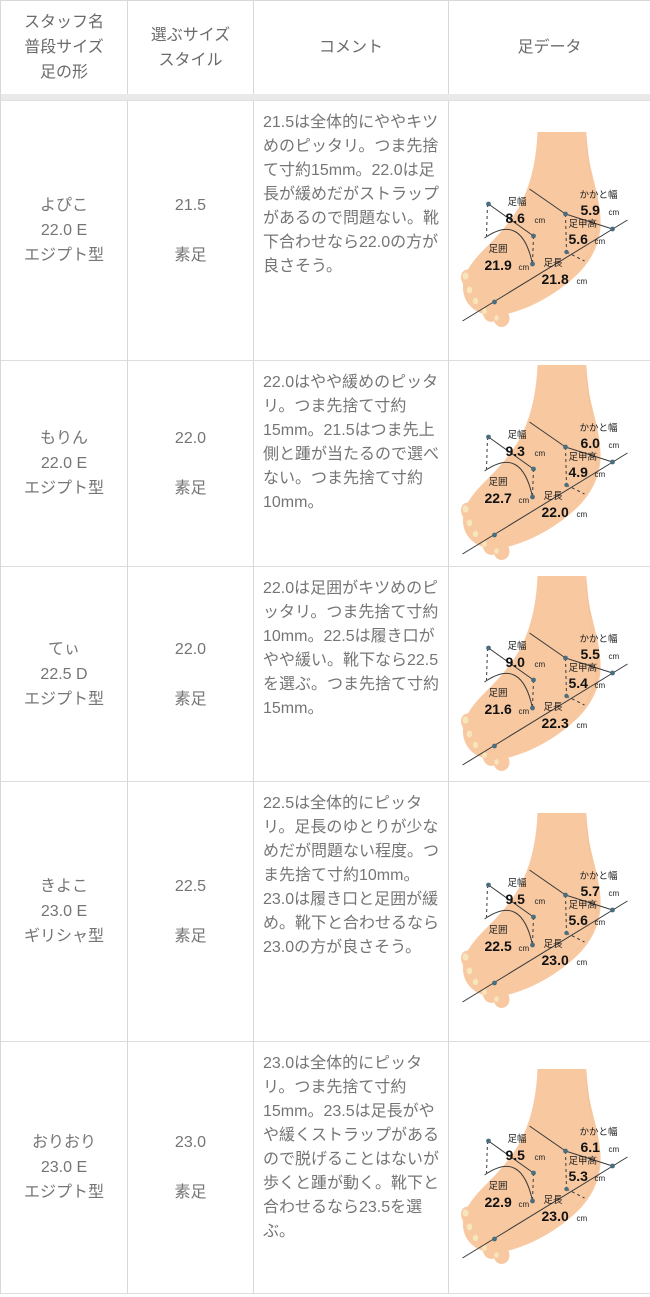 This screenshot has height=1297, width=650. Describe the element at coordinates (506, 702) in the screenshot. I see `girth-label: 足囲 21.6 cm` at that location.